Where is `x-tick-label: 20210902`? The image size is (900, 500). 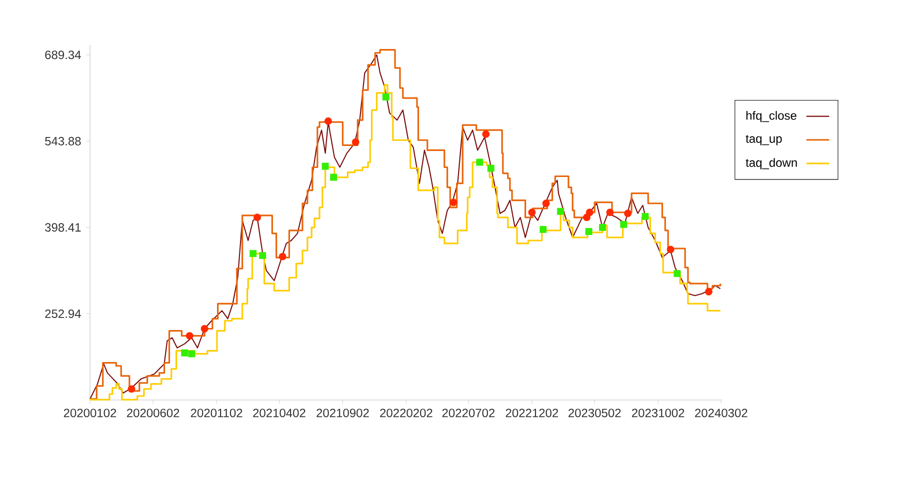 x-tick-label: 20210902 is located at coordinates (342, 413).